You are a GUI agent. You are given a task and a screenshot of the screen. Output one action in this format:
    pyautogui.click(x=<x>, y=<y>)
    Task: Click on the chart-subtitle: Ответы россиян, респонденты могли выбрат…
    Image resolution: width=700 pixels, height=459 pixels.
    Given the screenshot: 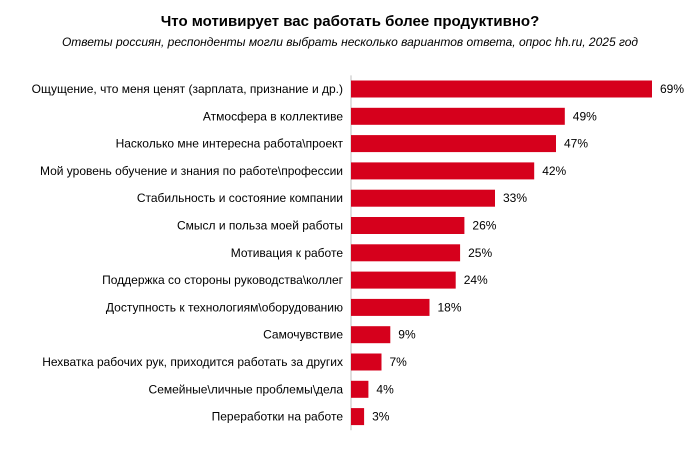 What is the action you would take?
    pyautogui.click(x=350, y=42)
    